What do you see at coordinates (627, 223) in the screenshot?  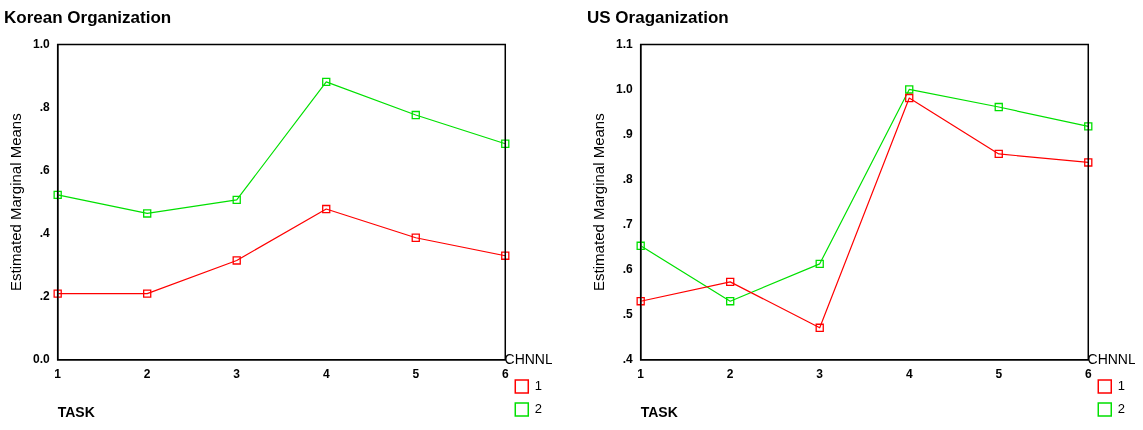 I see `y-tick-label: .7` at bounding box center [627, 223].